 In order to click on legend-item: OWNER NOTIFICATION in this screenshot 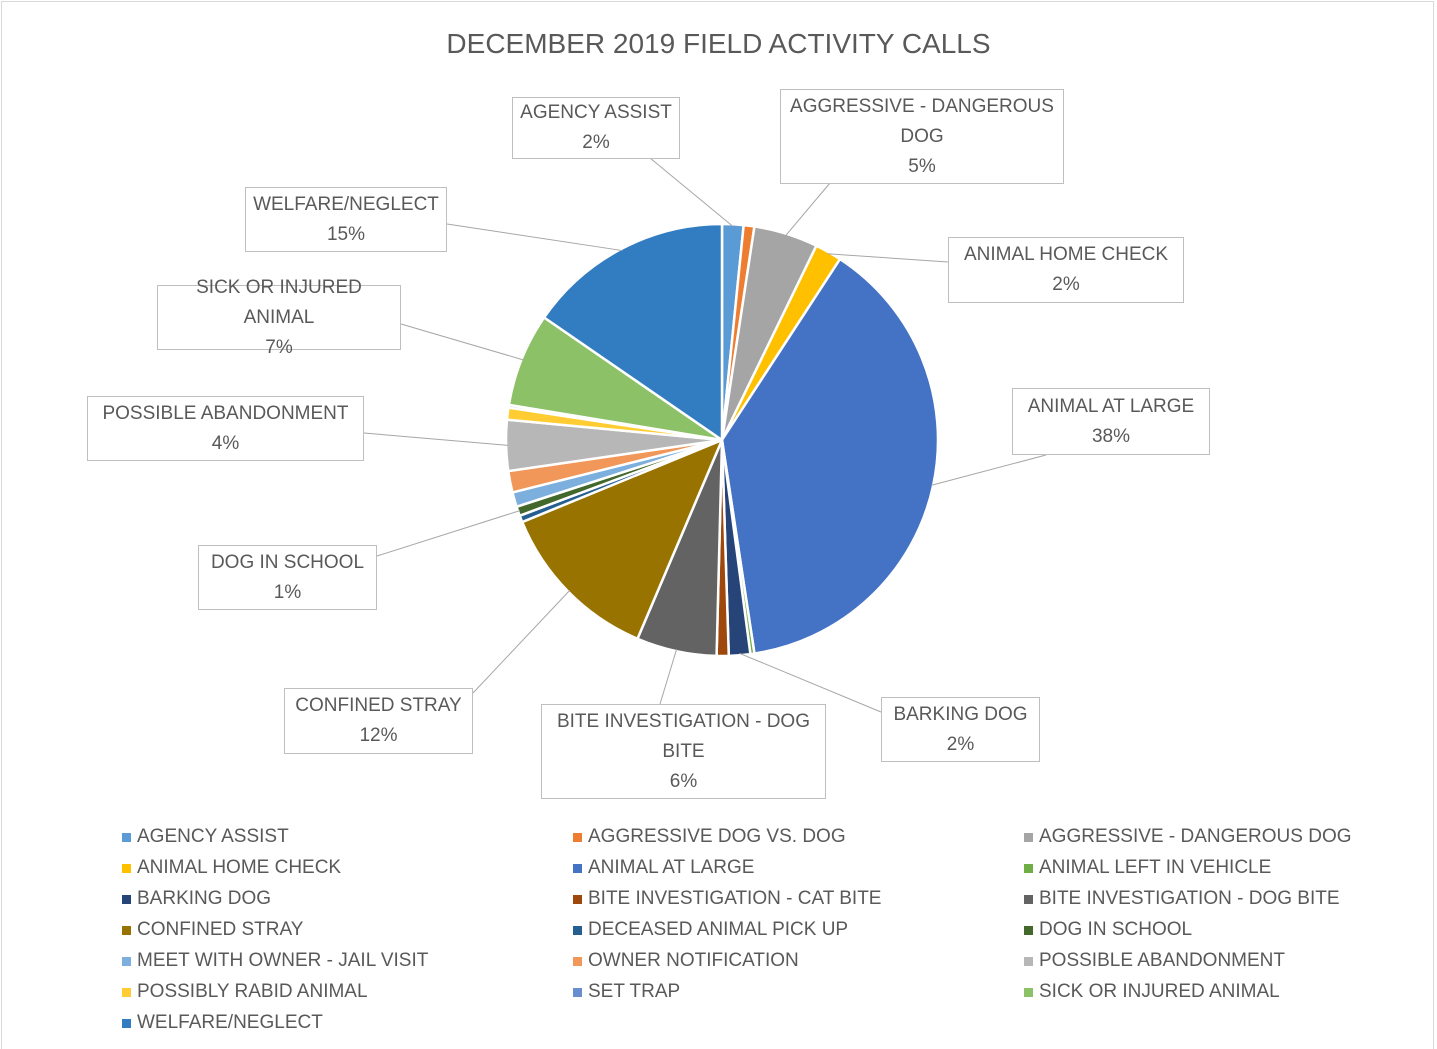, I will do `click(686, 961)`.